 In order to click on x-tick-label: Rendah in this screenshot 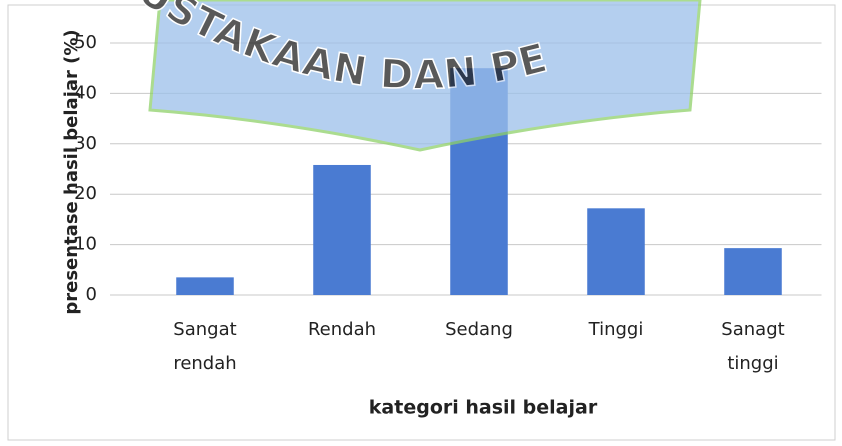, I will do `click(342, 329)`.